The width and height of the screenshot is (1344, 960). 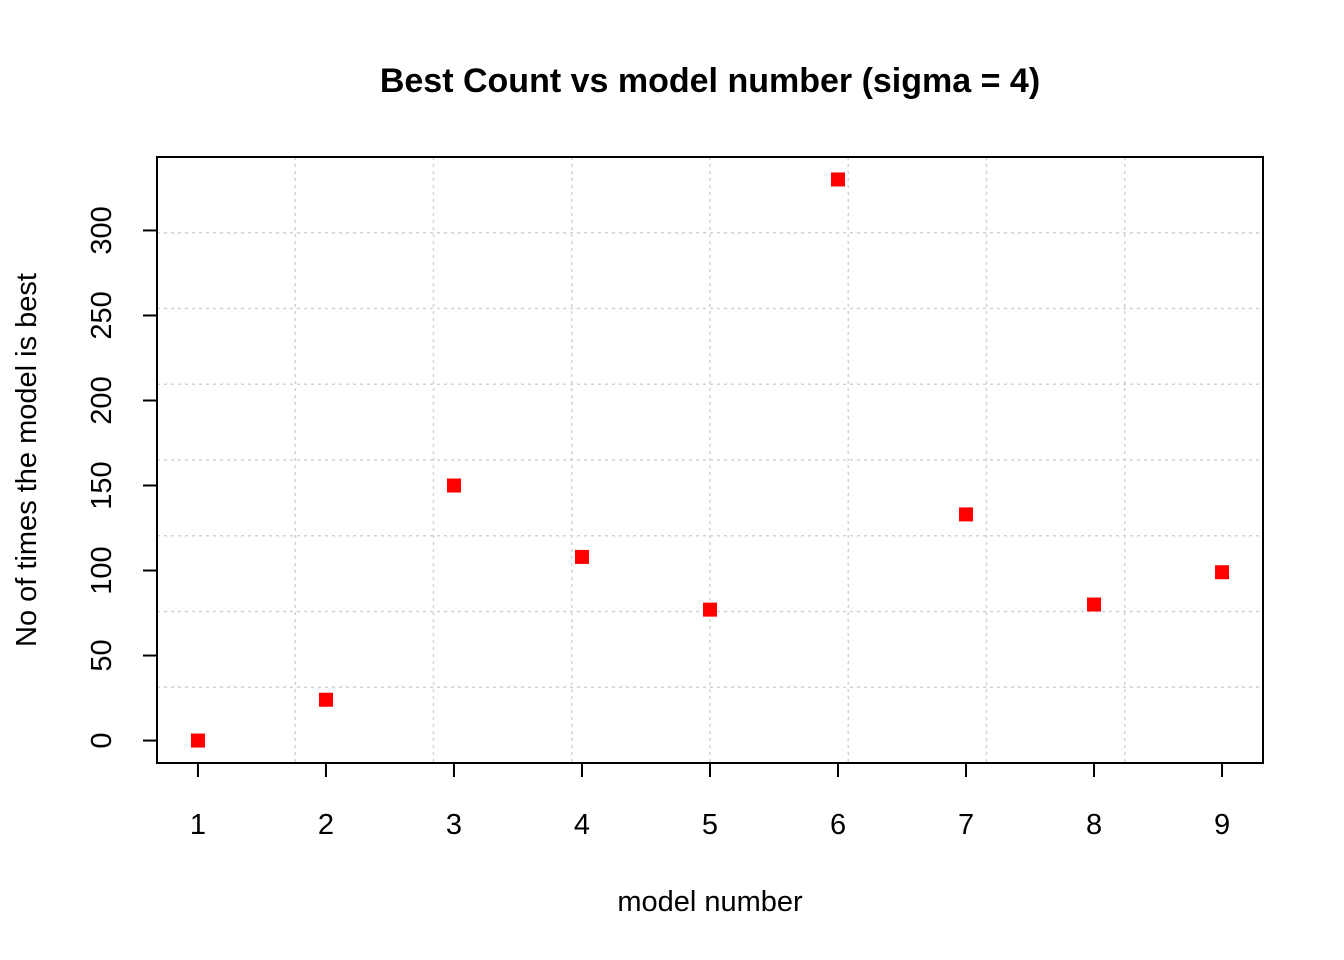 What do you see at coordinates (102, 655) in the screenshot?
I see `y-tick-label: 50` at bounding box center [102, 655].